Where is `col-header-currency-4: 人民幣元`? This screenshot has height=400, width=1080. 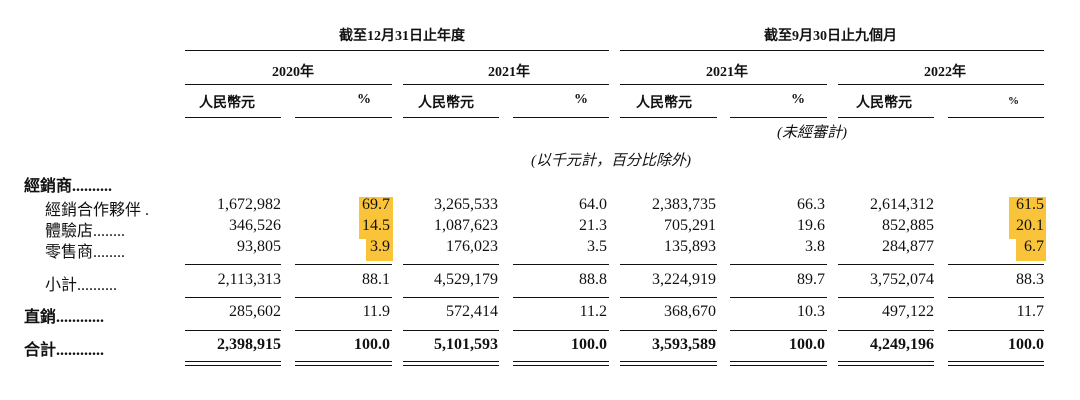
col-header-currency-4: 人民幣元 is located at coordinates (884, 103).